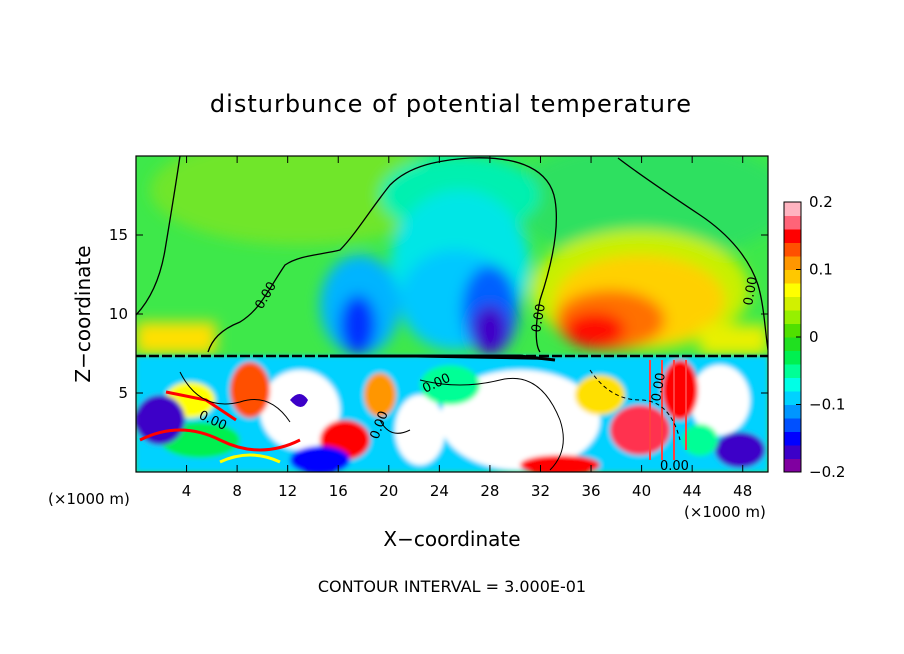  I want to click on y-tick-label: 5, so click(123, 393).